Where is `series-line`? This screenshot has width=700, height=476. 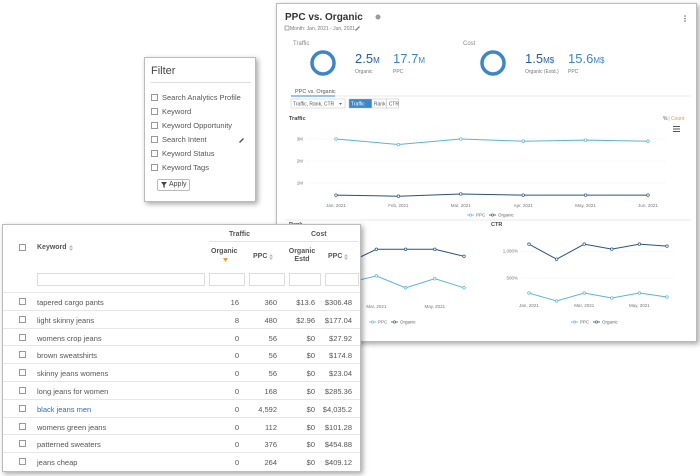 series-line is located at coordinates (598, 251).